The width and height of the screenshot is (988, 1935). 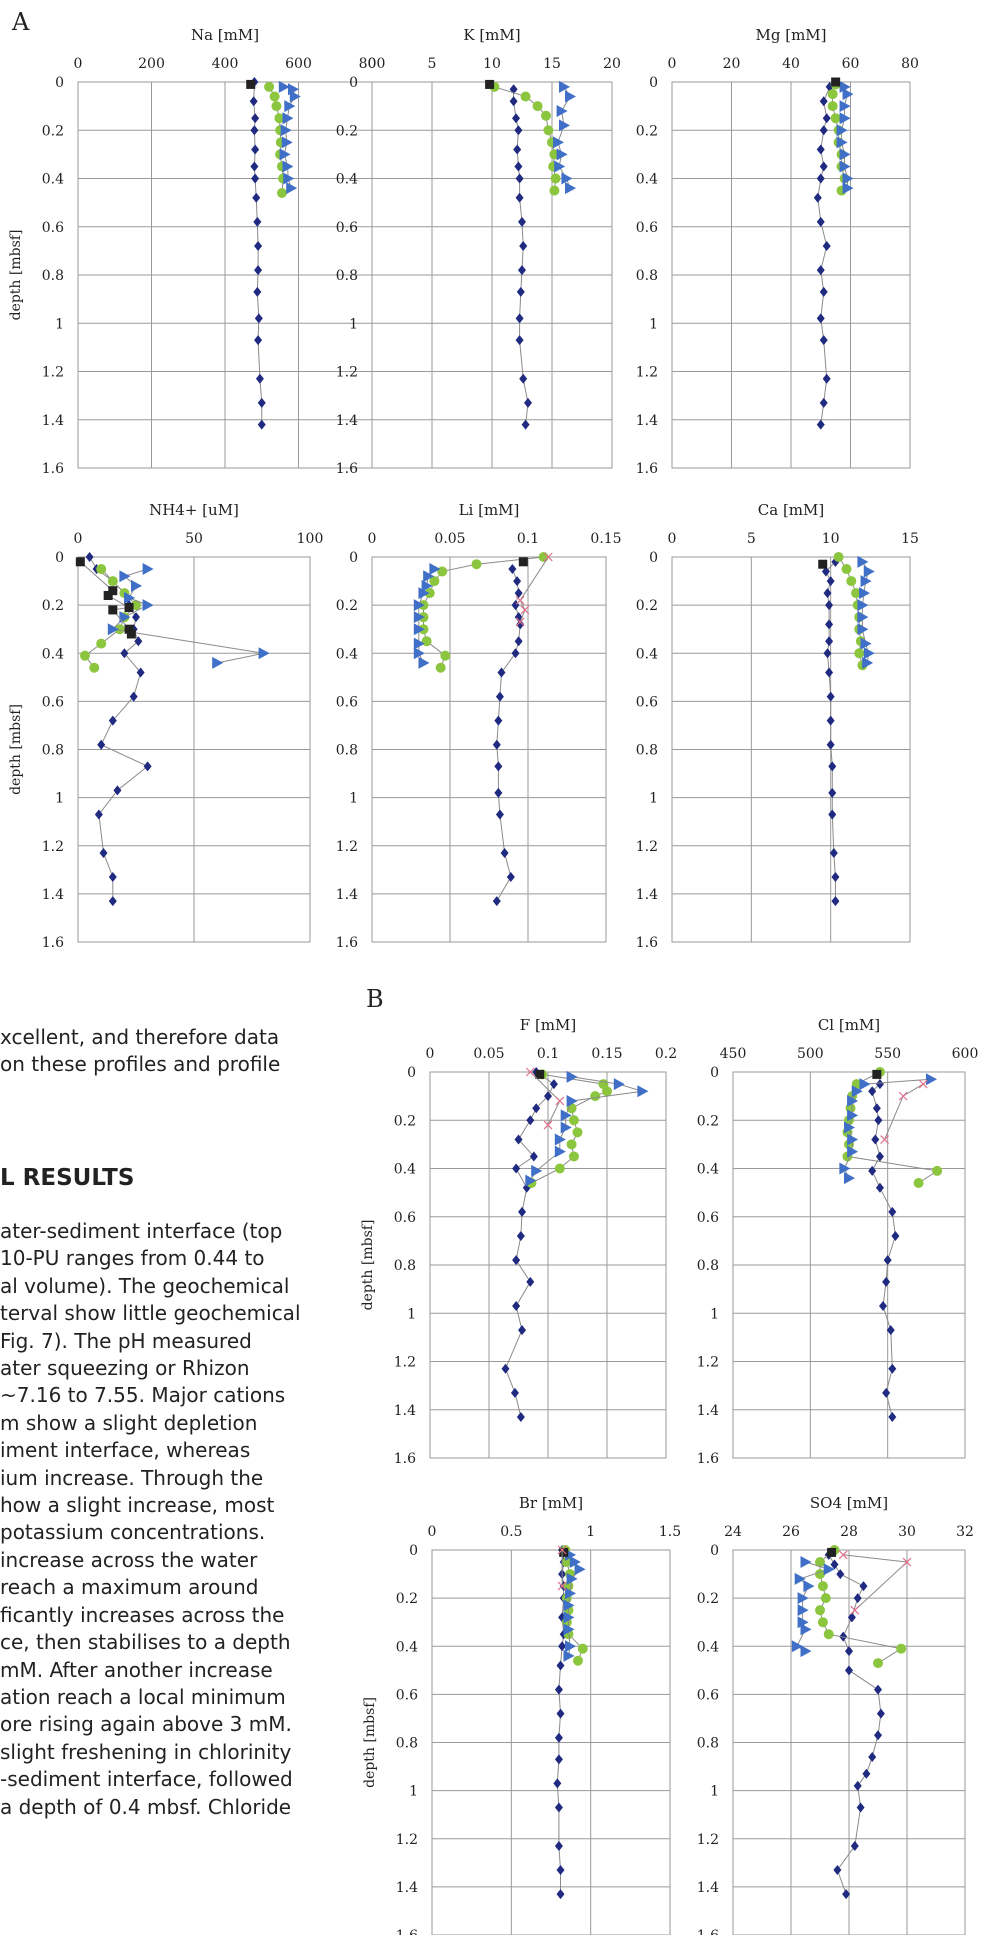 I want to click on body-line: ium increase. Through the, so click(x=132, y=1477).